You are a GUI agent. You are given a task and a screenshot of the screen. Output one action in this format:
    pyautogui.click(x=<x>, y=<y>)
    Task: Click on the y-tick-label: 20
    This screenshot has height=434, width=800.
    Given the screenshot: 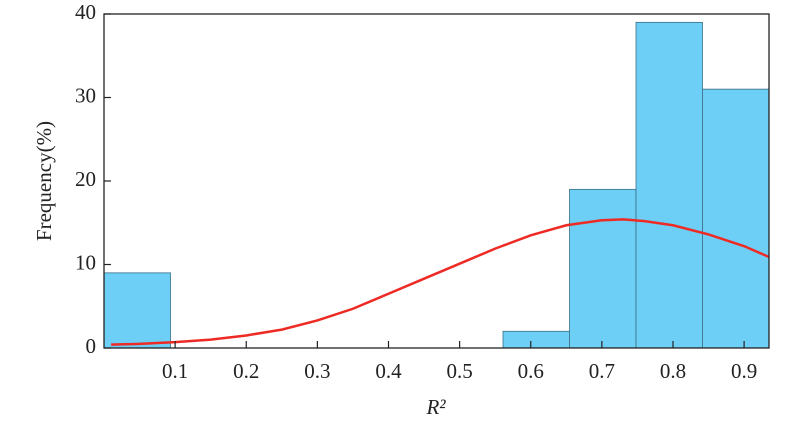 What is the action you would take?
    pyautogui.click(x=85, y=179)
    